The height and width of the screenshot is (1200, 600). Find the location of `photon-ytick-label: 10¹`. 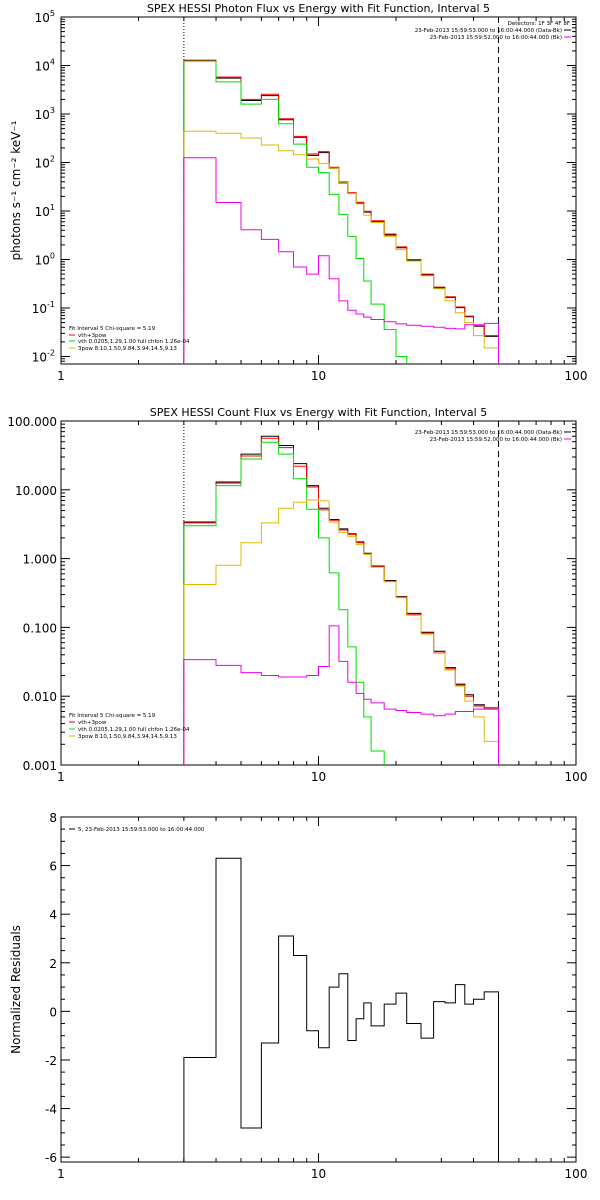

photon-ytick-label: 10¹ is located at coordinates (45, 211).